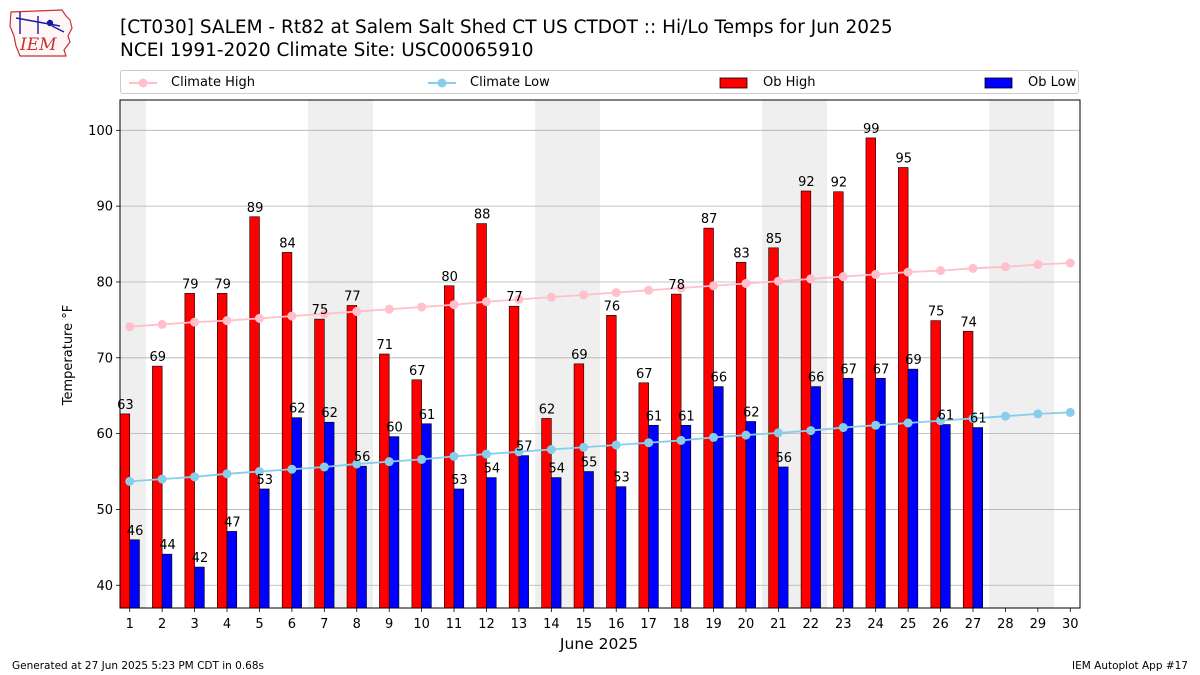  I want to click on climate-high-line, so click(600, 295).